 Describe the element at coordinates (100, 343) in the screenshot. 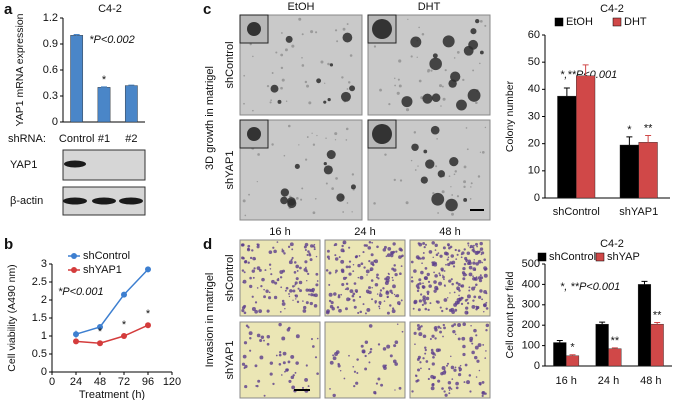

I see `point` at that location.